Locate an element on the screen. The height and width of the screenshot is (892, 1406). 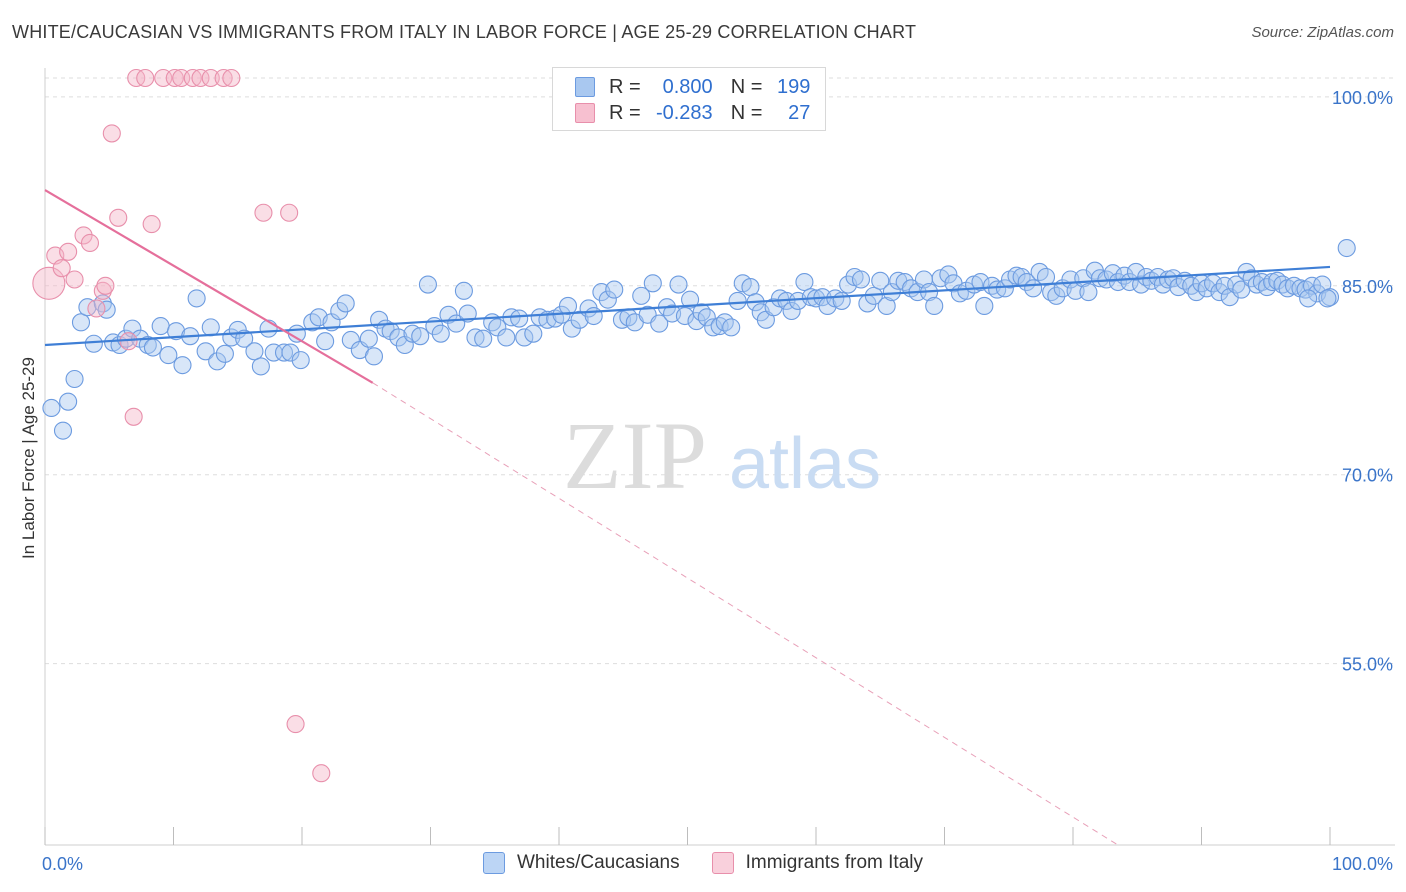
legend-item-whites: Whites/Caucasians is located at coordinates (581, 863).